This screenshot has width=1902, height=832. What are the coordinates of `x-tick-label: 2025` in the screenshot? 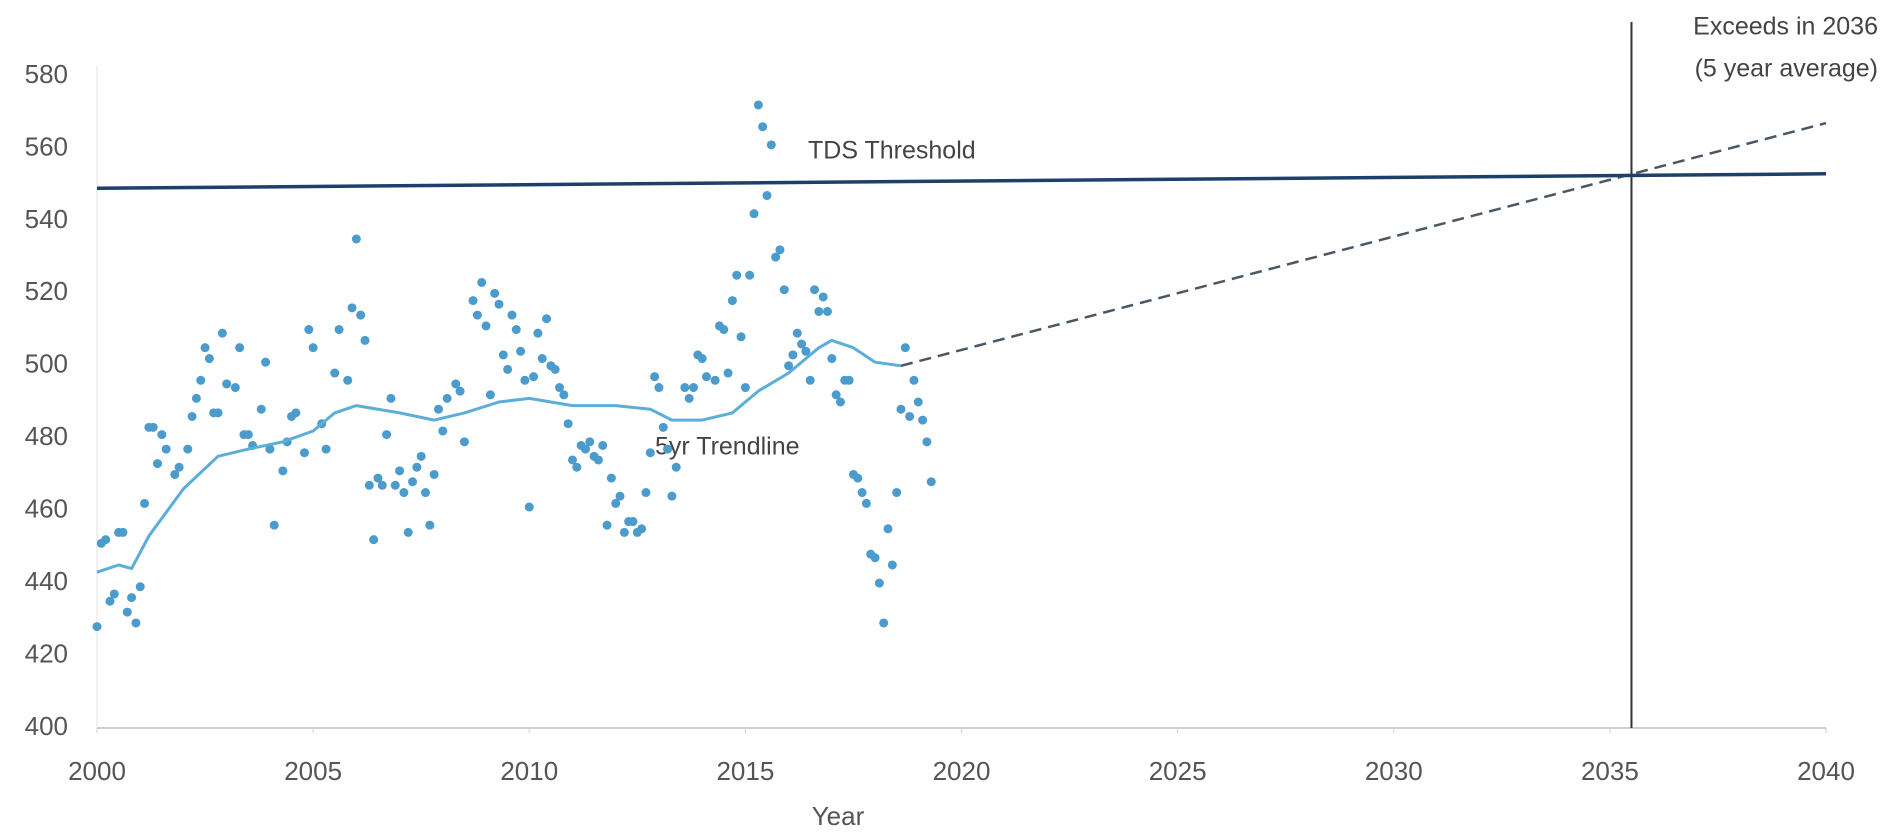 It's located at (1178, 771).